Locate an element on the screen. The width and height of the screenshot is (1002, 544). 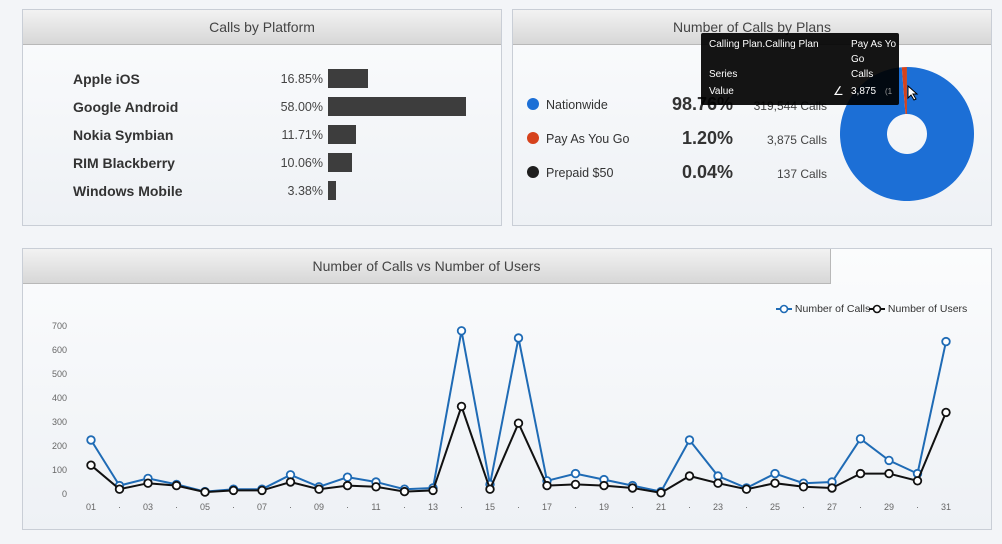
y-tick-label: 700 is located at coordinates (59, 326).